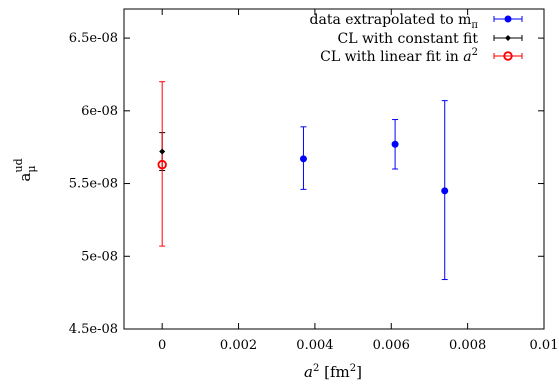  What do you see at coordinates (407, 39) in the screenshot?
I see `legend-label: CL with constant fit` at bounding box center [407, 39].